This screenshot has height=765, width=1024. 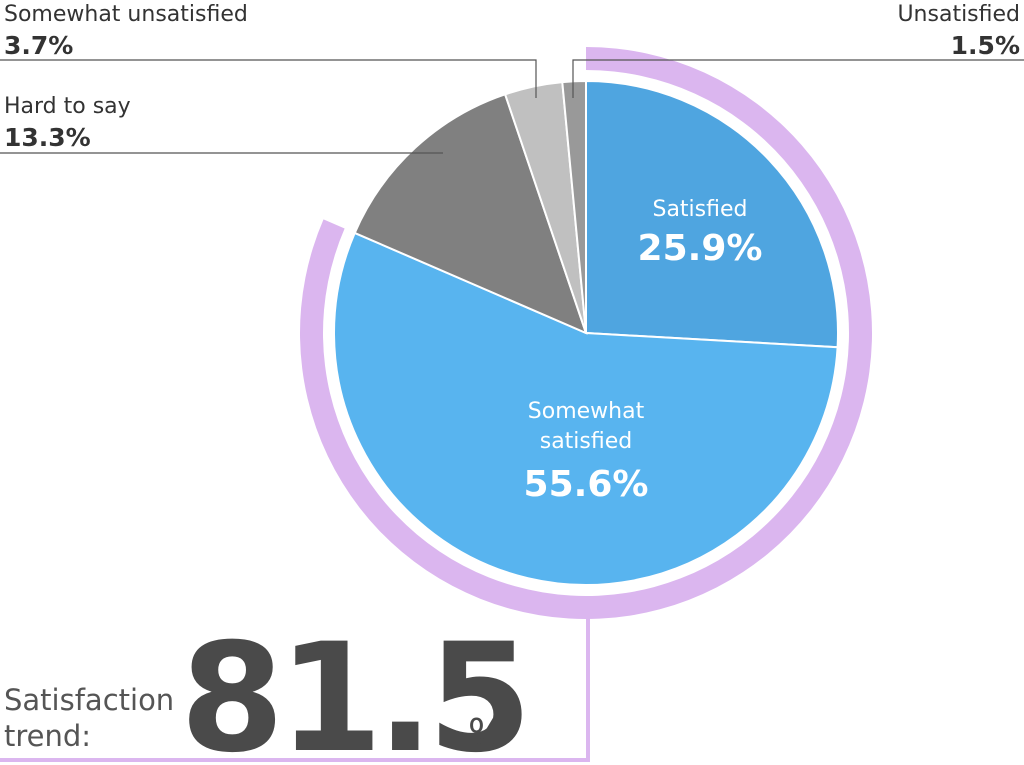 I want to click on trend-bracket-line, so click(x=295, y=690).